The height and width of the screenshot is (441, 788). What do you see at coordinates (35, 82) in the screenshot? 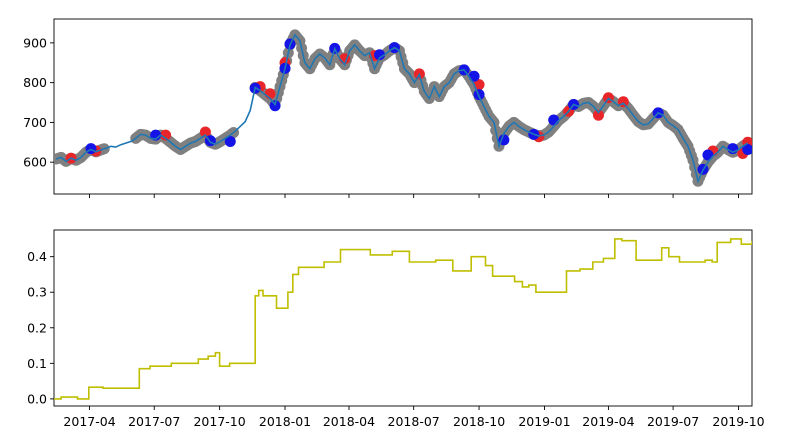
I see `price-ytick-label: 800` at bounding box center [35, 82].